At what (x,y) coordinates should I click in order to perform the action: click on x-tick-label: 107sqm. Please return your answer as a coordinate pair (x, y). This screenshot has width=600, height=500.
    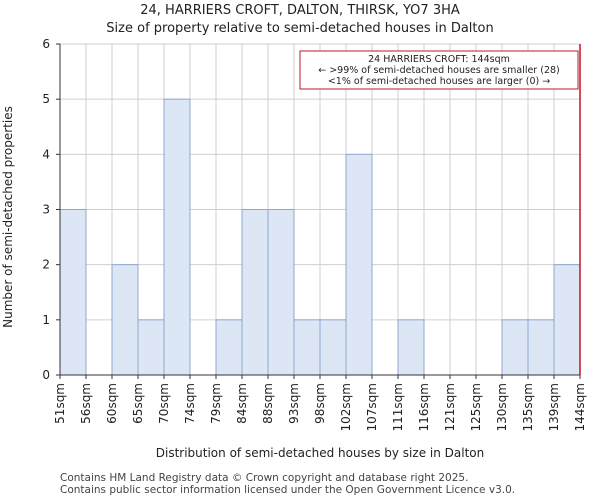
    Looking at the image, I should click on (372, 407).